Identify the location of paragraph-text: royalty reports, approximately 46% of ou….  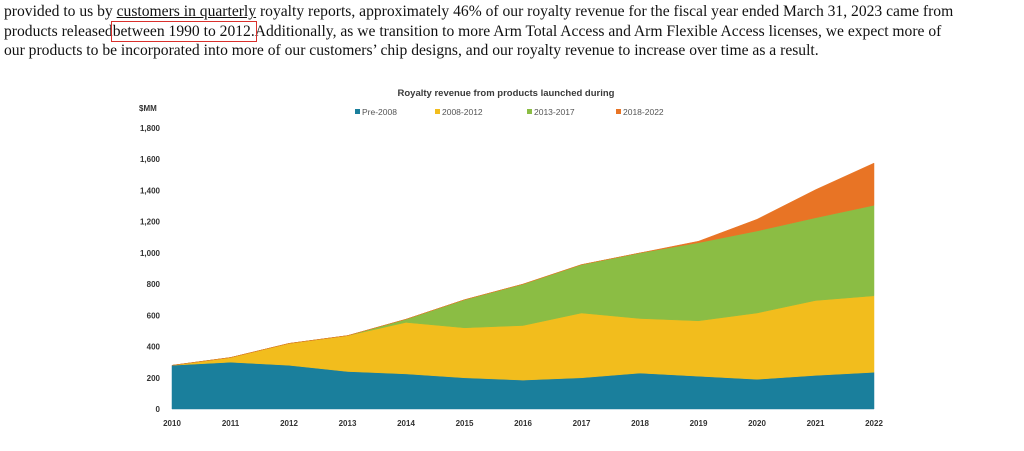
(605, 11).